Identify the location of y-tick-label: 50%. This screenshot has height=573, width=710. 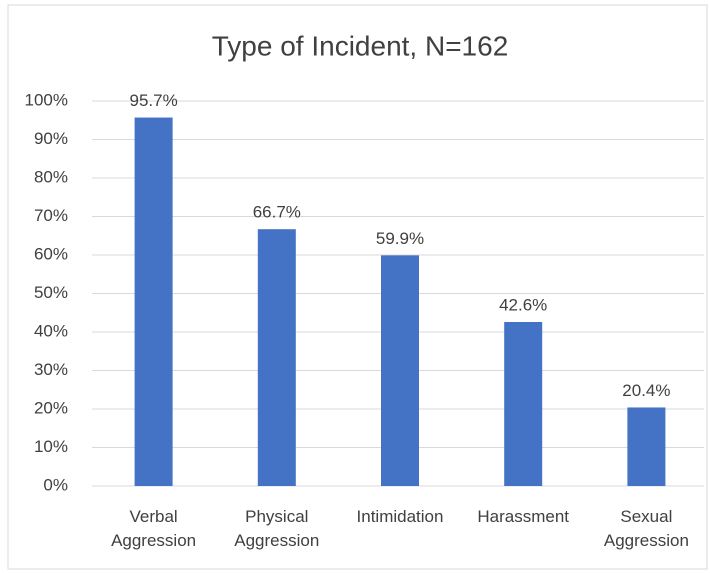
(51, 292).